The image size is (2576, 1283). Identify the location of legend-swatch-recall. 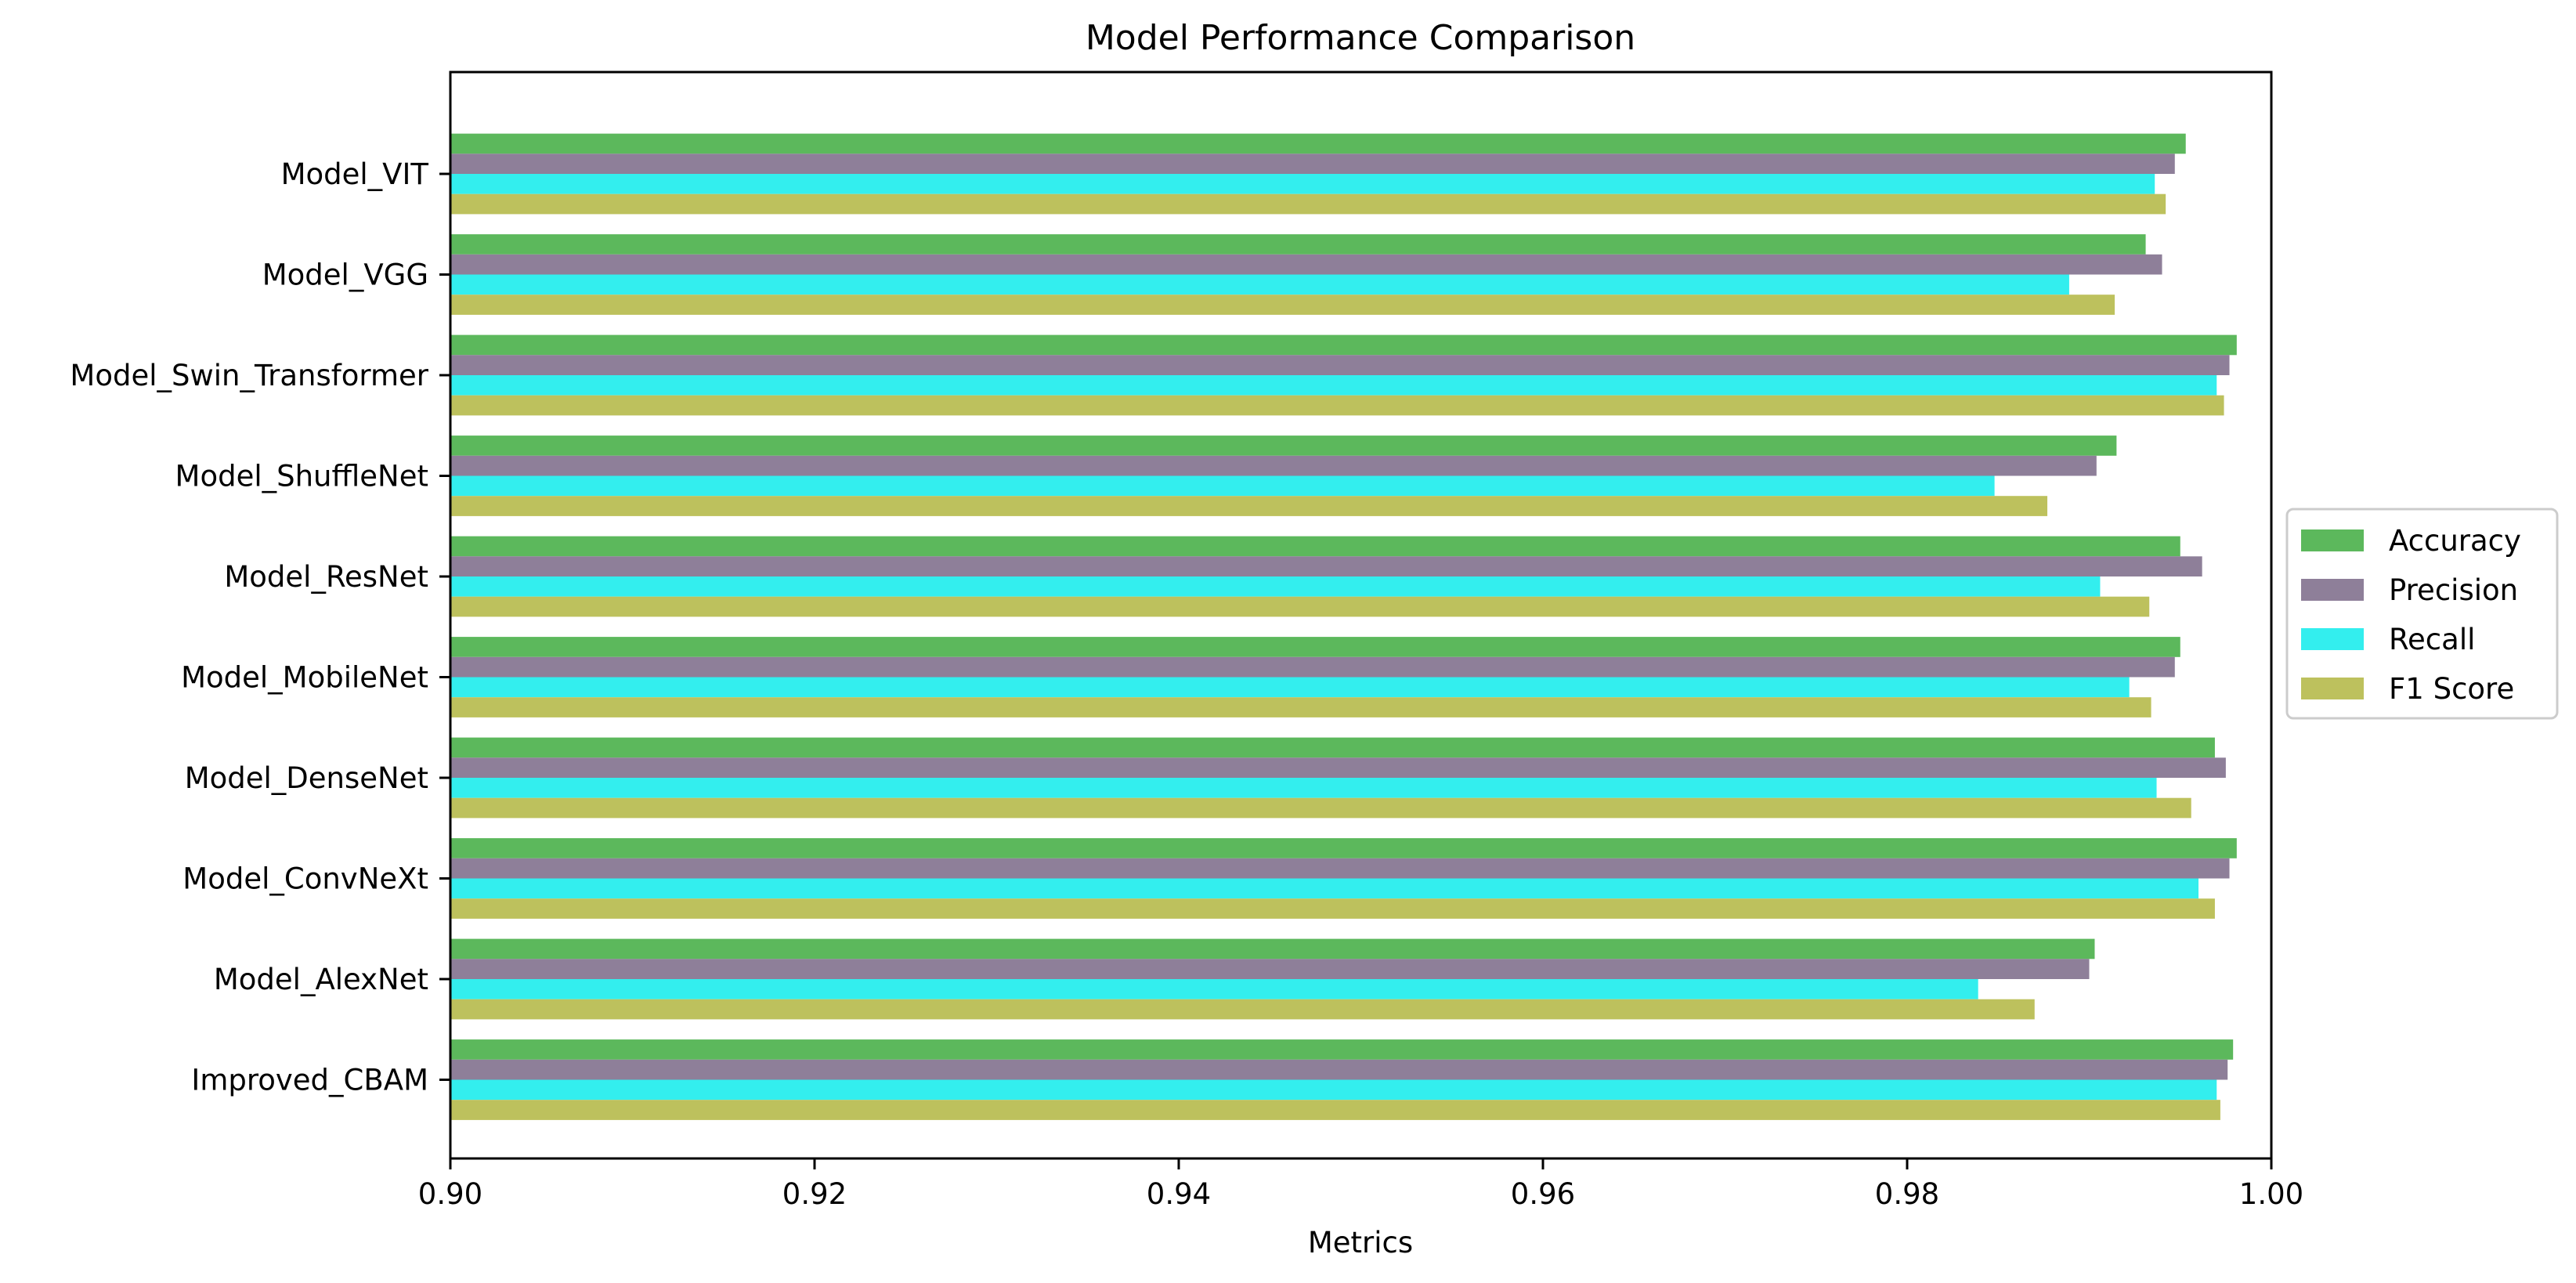
(2332, 639).